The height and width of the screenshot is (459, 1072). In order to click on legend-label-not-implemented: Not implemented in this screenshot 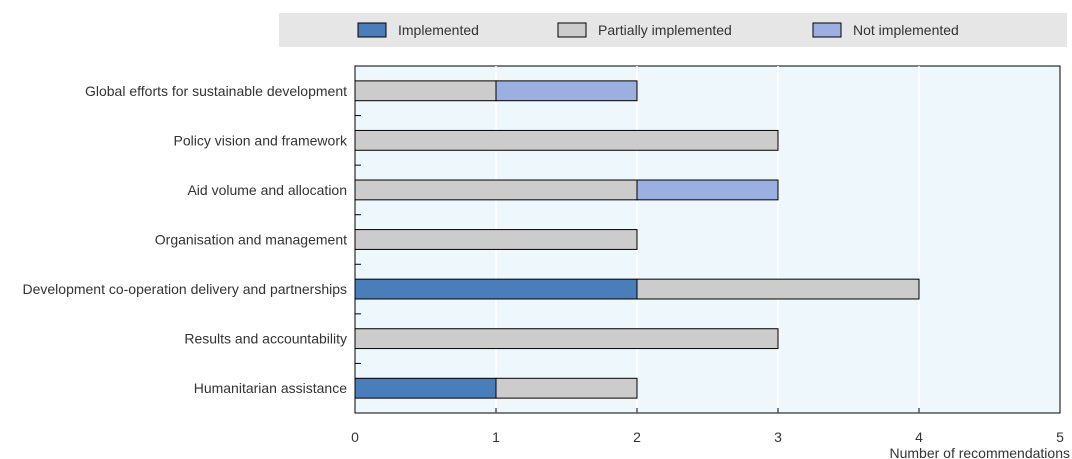, I will do `click(906, 30)`.